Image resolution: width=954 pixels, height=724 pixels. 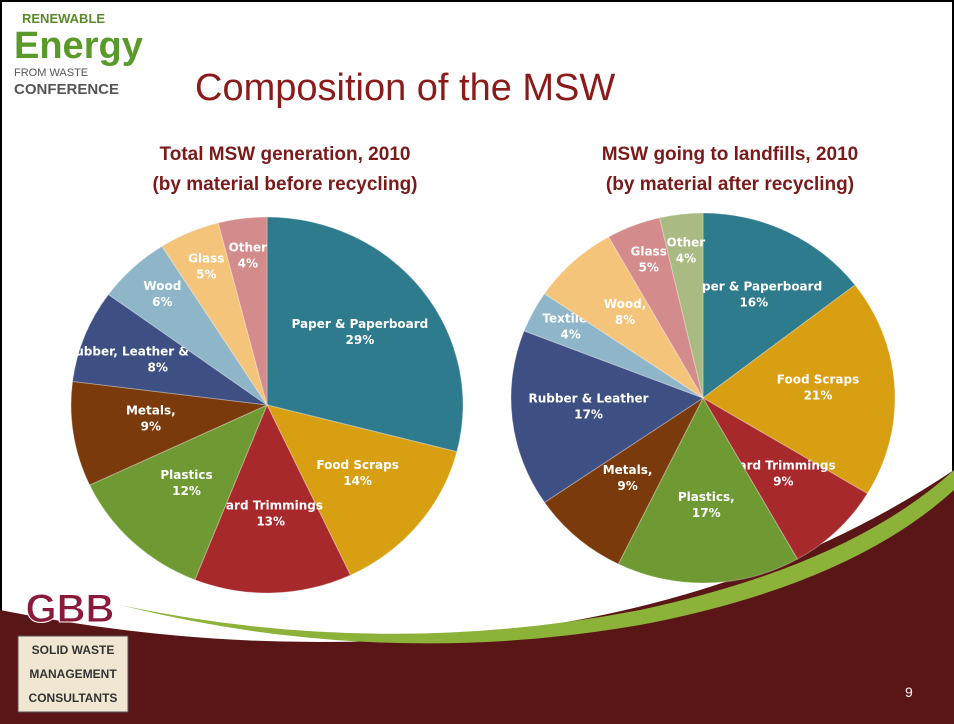 What do you see at coordinates (360, 332) in the screenshot?
I see `slice-label: Paper & Paperboard 29%` at bounding box center [360, 332].